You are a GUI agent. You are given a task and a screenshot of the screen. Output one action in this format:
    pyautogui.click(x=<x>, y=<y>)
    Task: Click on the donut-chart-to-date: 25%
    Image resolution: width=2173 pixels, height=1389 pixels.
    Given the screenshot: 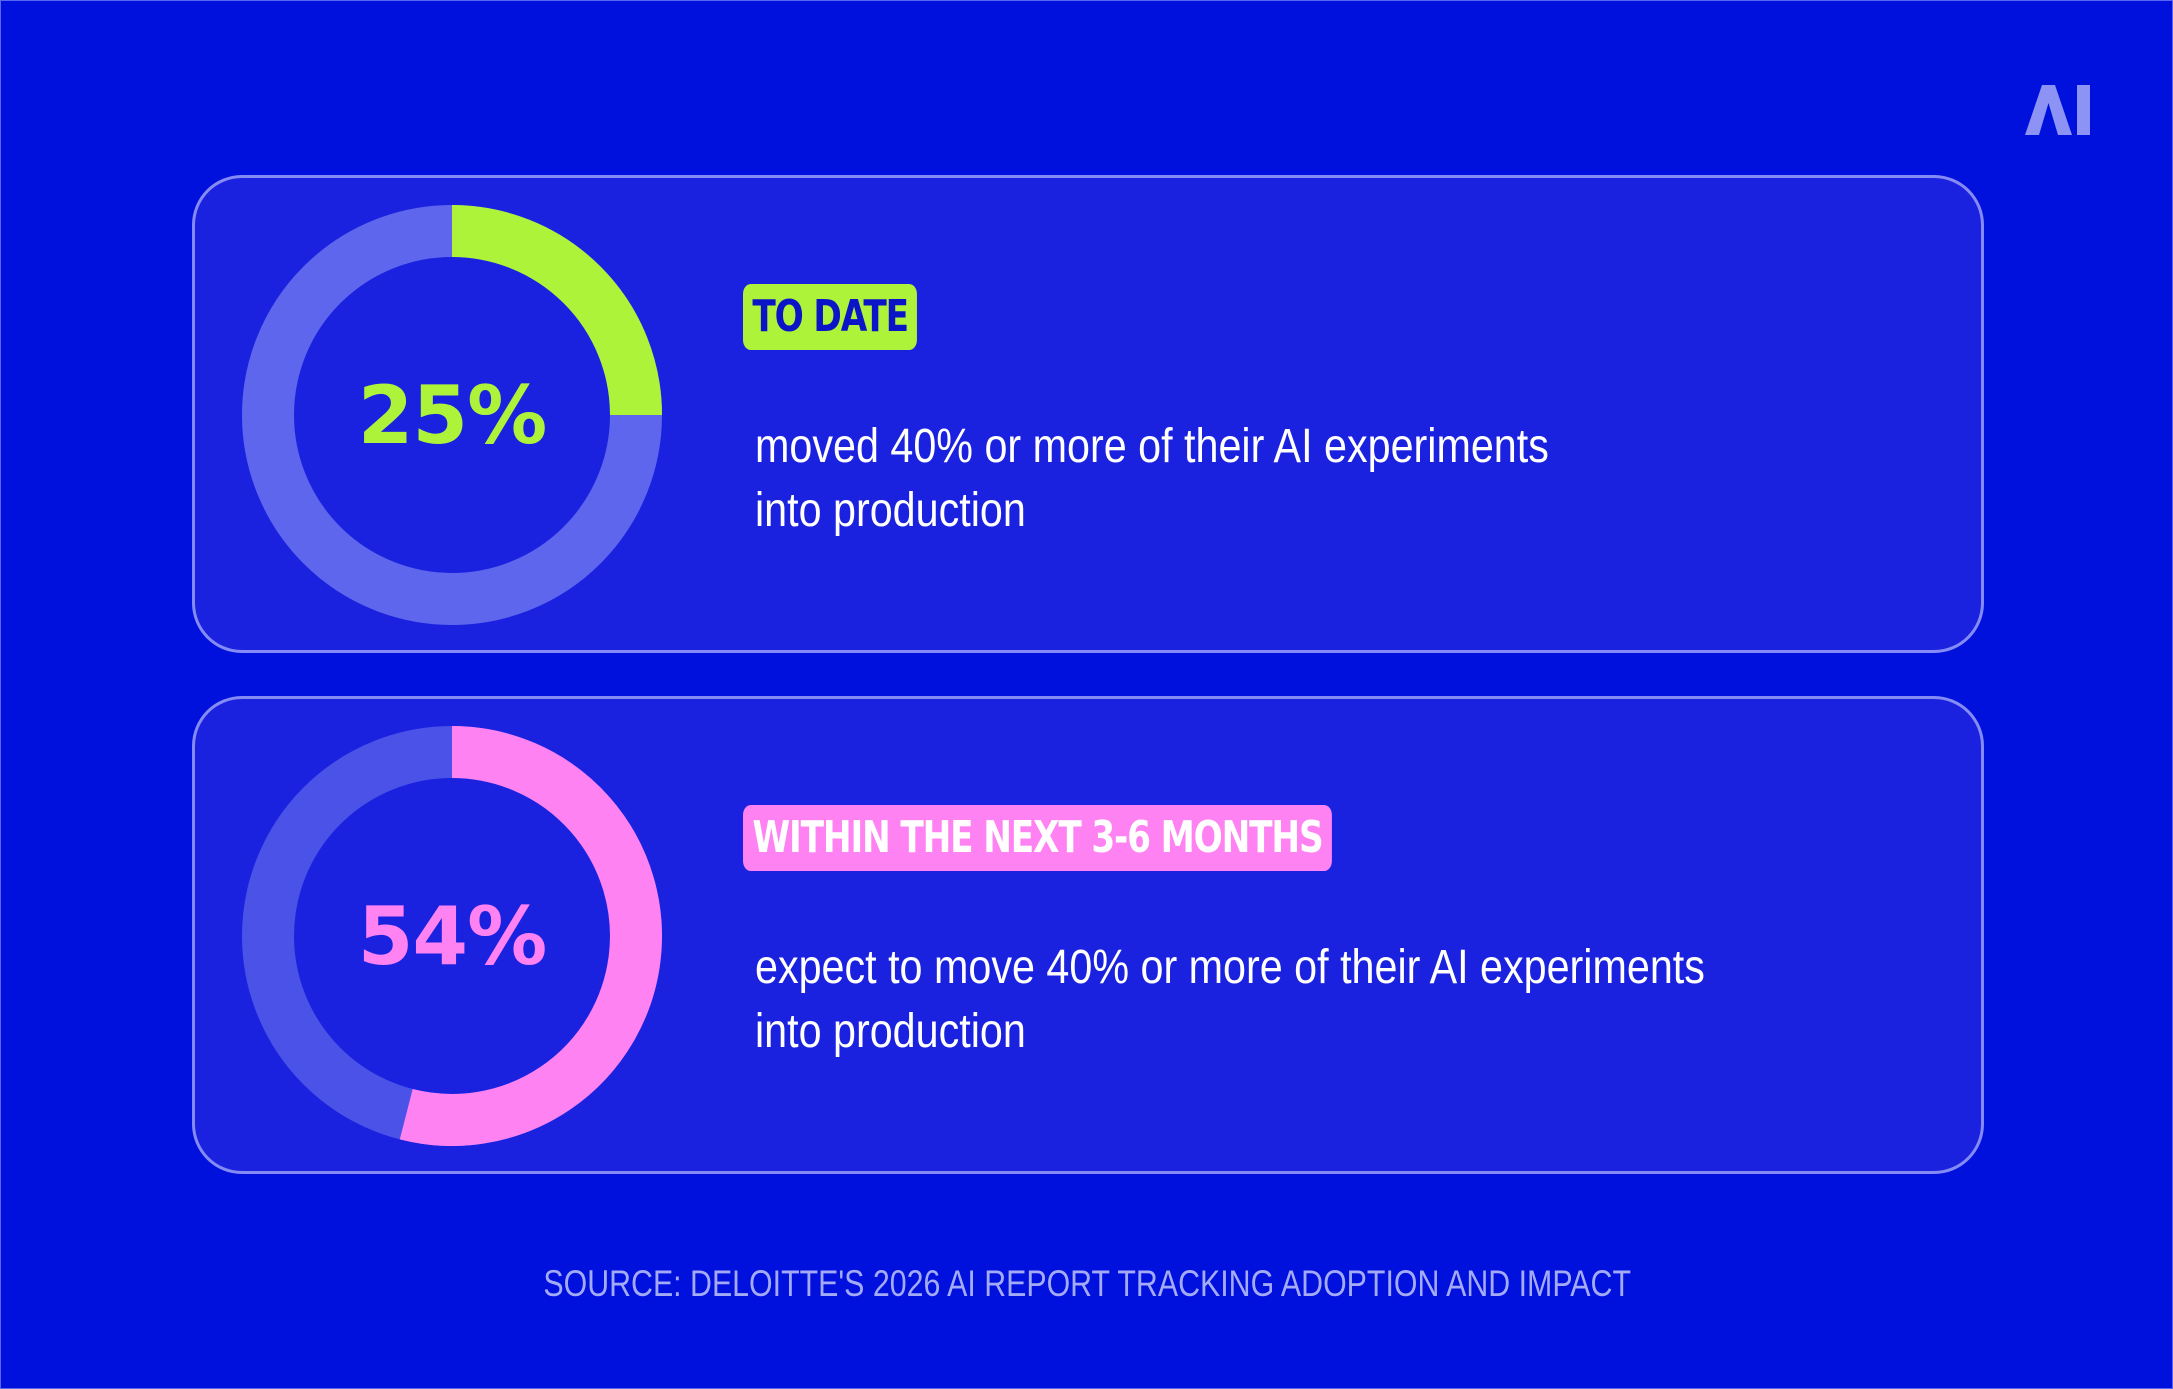 What is the action you would take?
    pyautogui.click(x=452, y=415)
    